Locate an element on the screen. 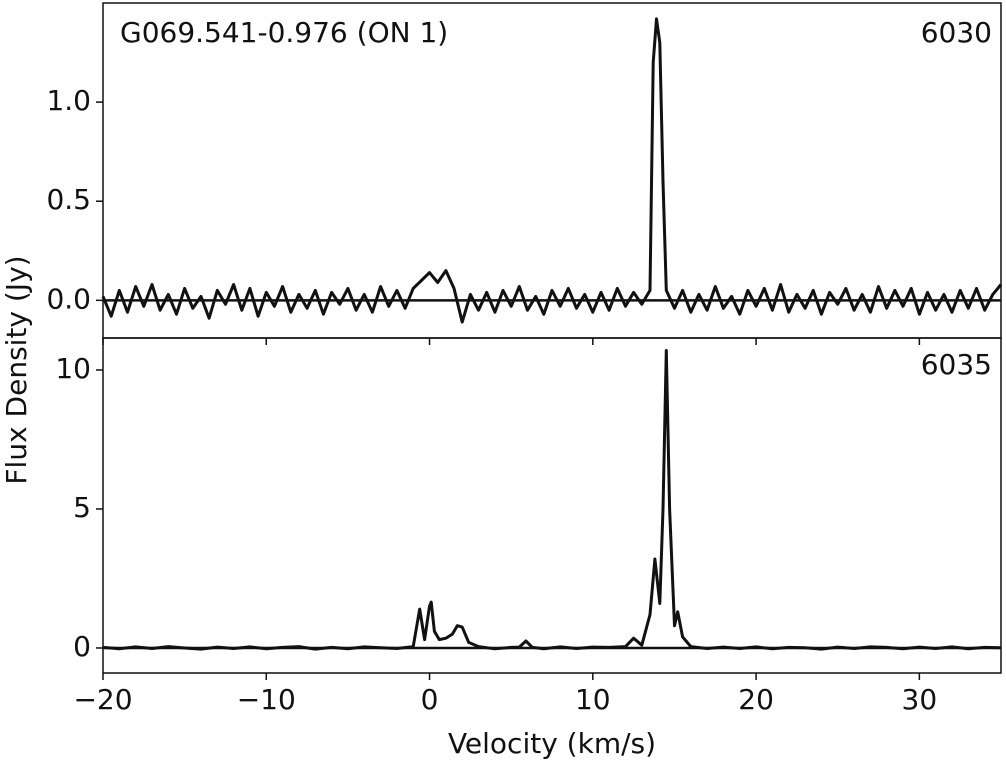  y-tick-label: 0.5 is located at coordinates (68, 199).